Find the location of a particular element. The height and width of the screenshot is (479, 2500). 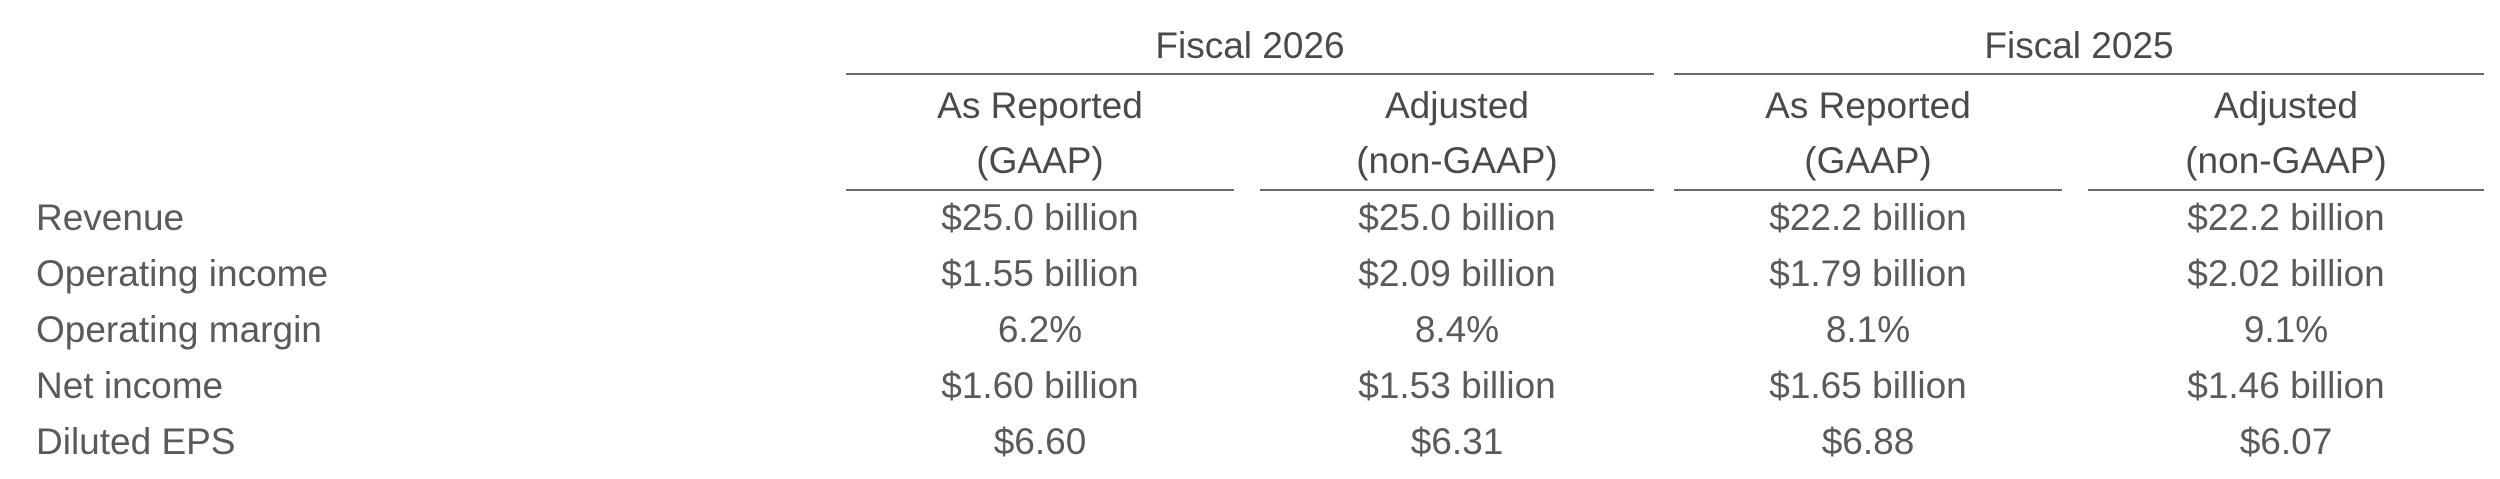

group-rule-fiscal-2025 is located at coordinates (2079, 74).